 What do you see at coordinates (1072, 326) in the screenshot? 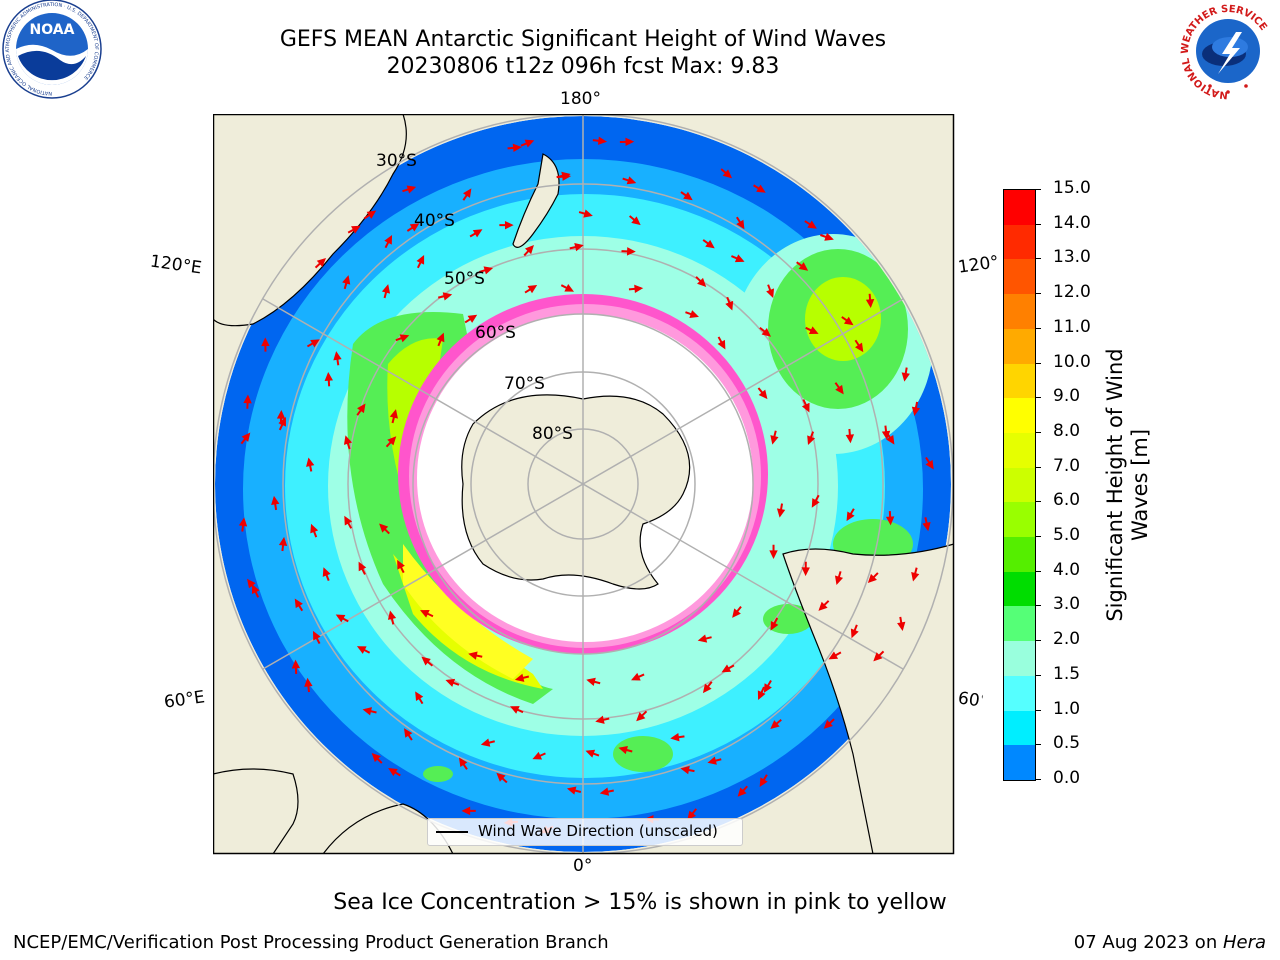
I see `colorbar-tick-label: 11.0` at bounding box center [1072, 326].